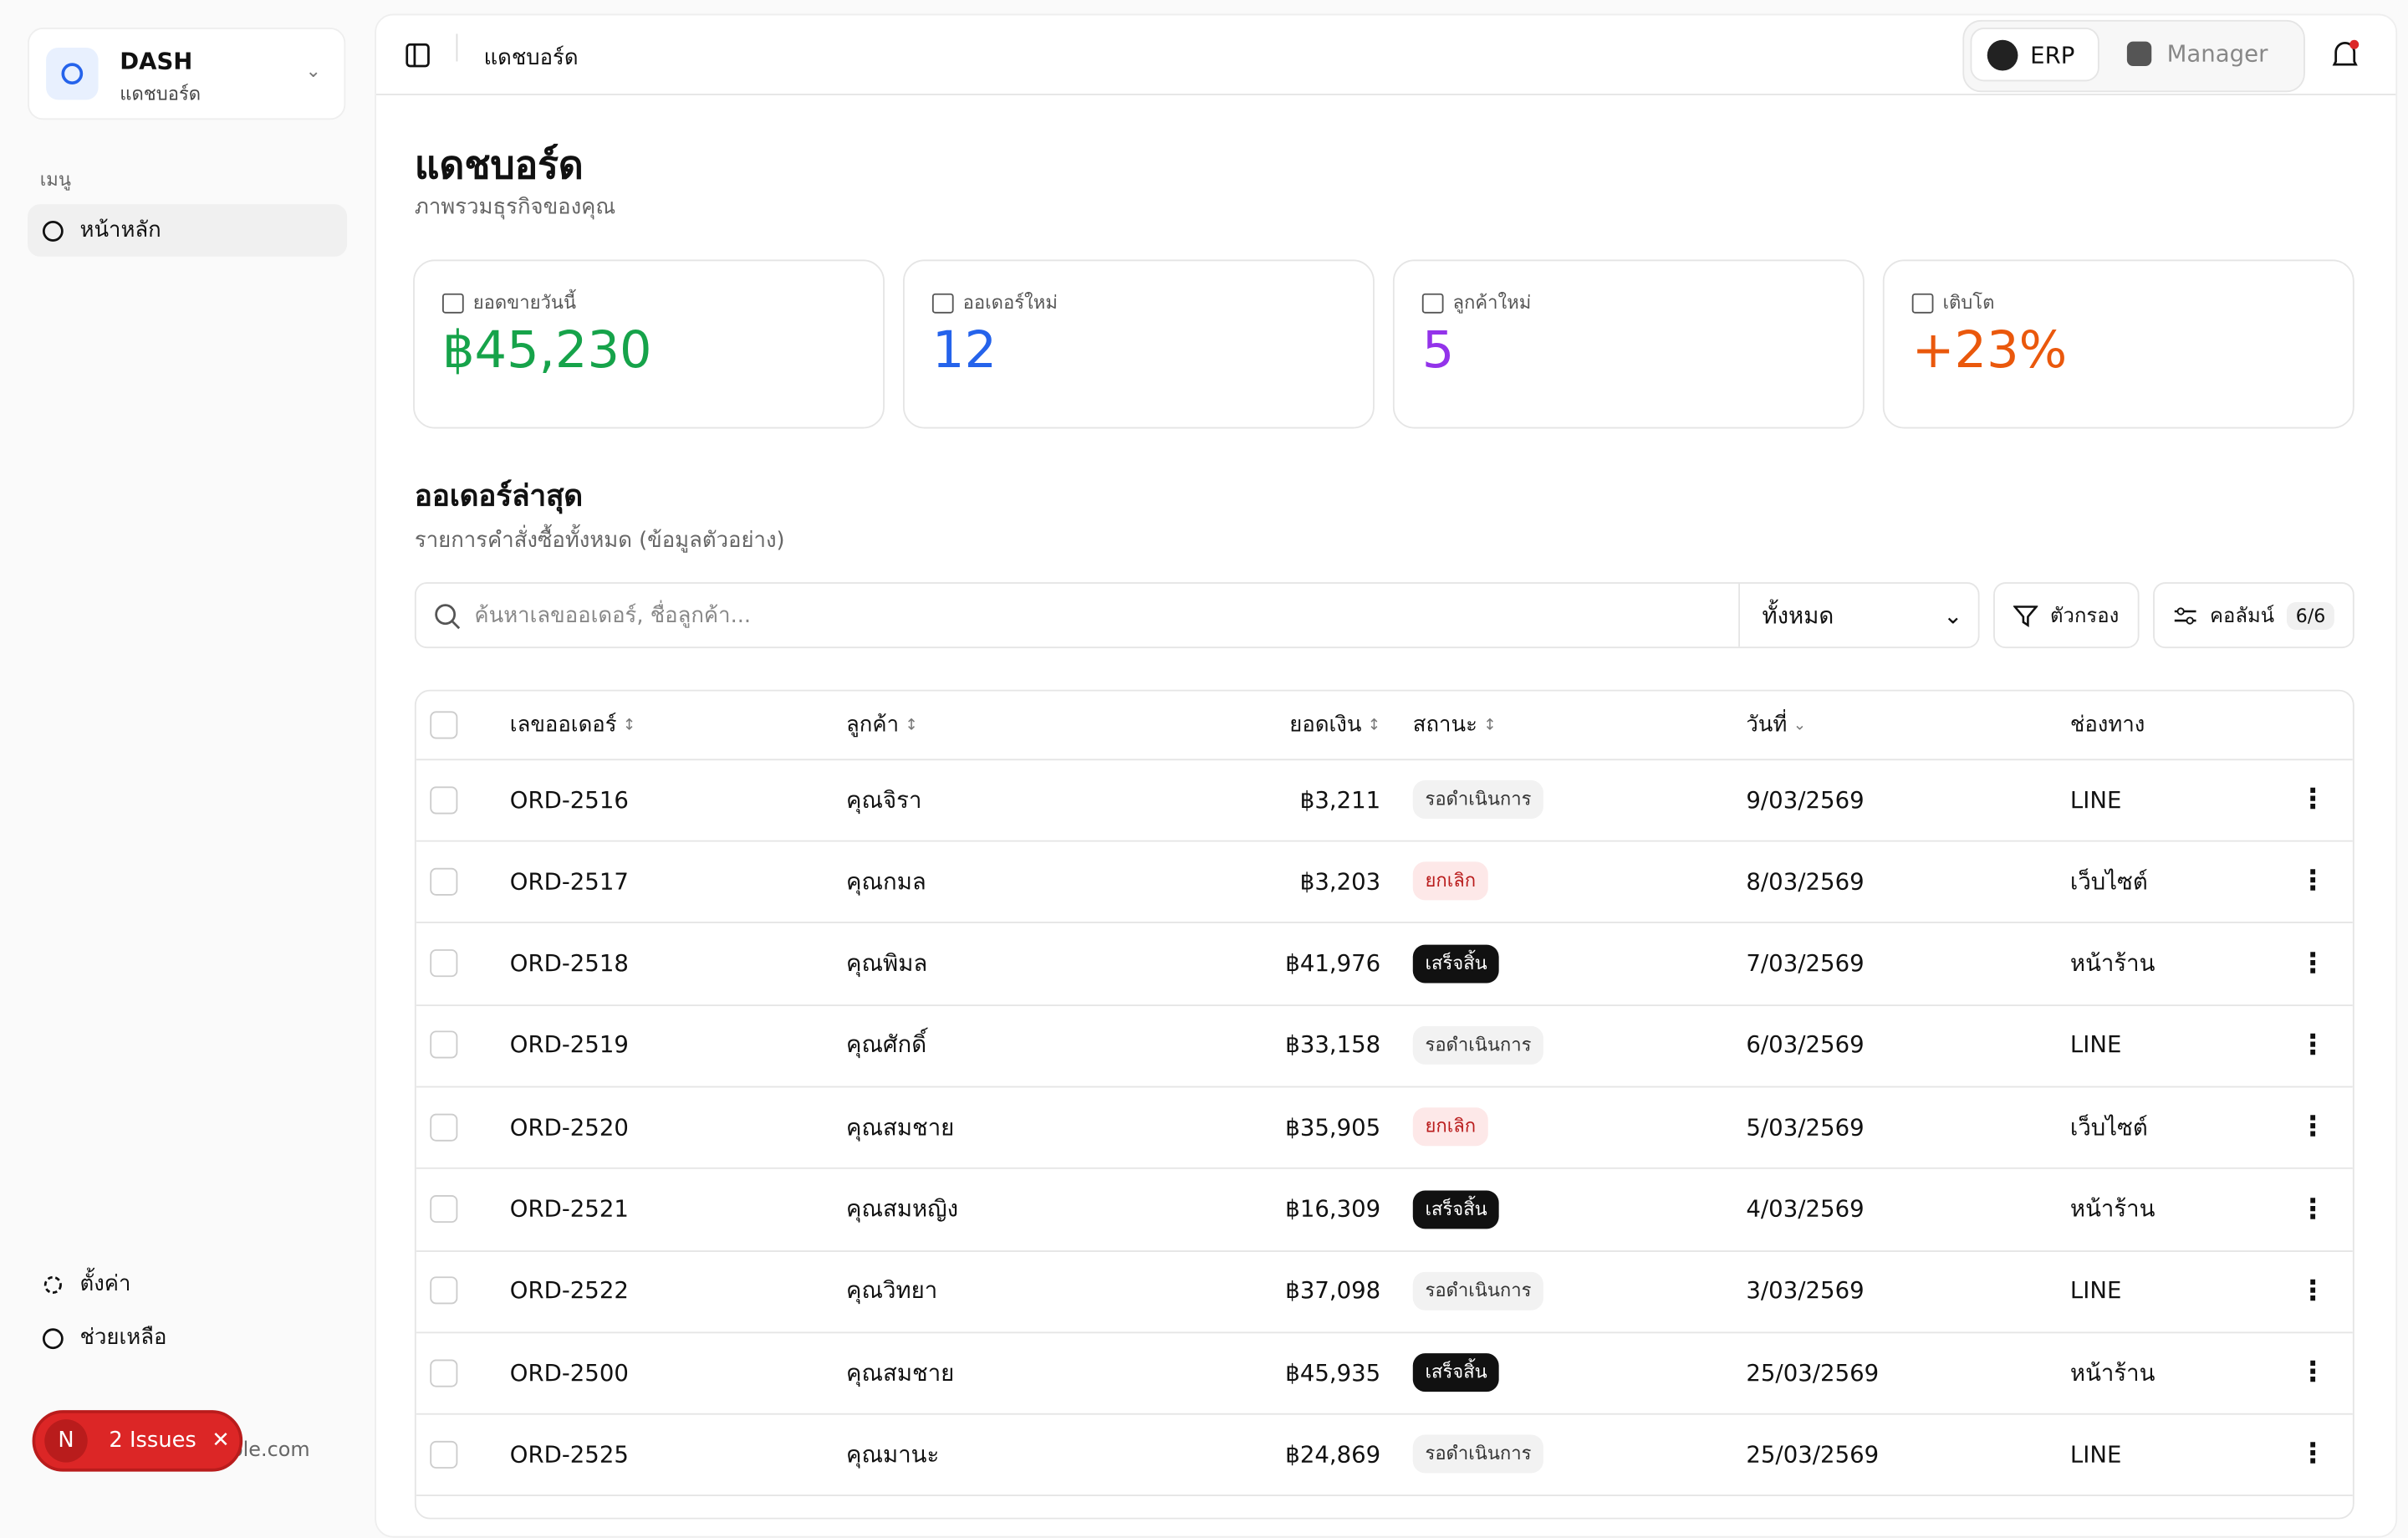 This screenshot has height=1538, width=2408. I want to click on cell-text: ฿3,211, so click(1340, 799).